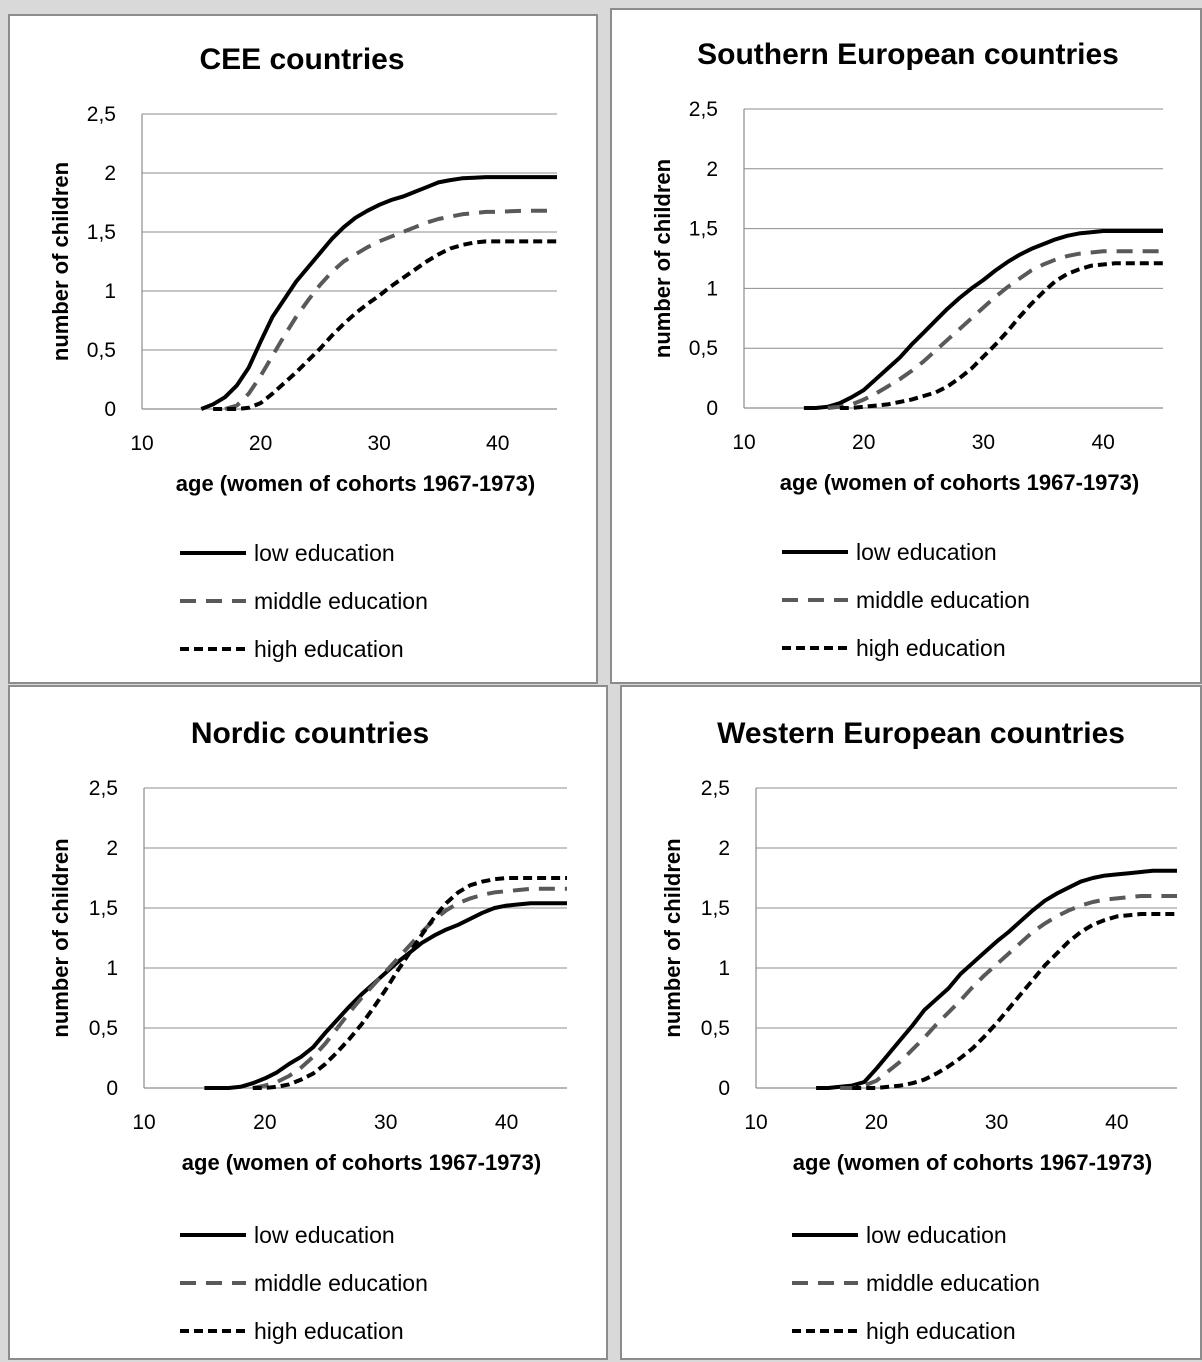  What do you see at coordinates (908, 54) in the screenshot?
I see `chart-title: Southern European countries` at bounding box center [908, 54].